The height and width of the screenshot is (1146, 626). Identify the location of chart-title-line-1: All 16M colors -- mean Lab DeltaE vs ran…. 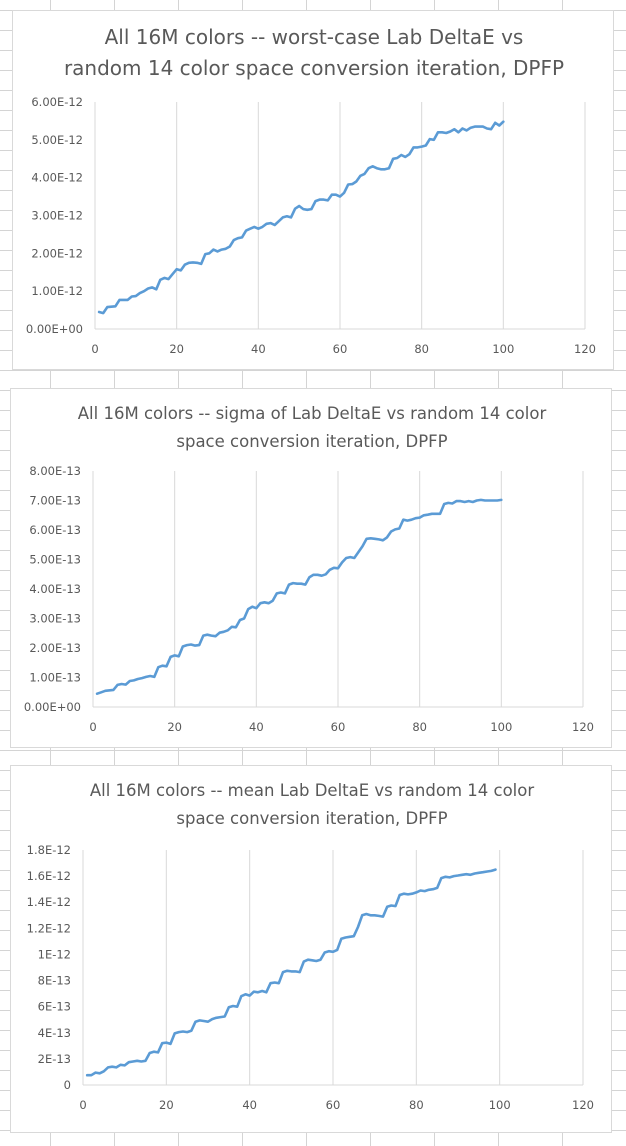
(312, 790).